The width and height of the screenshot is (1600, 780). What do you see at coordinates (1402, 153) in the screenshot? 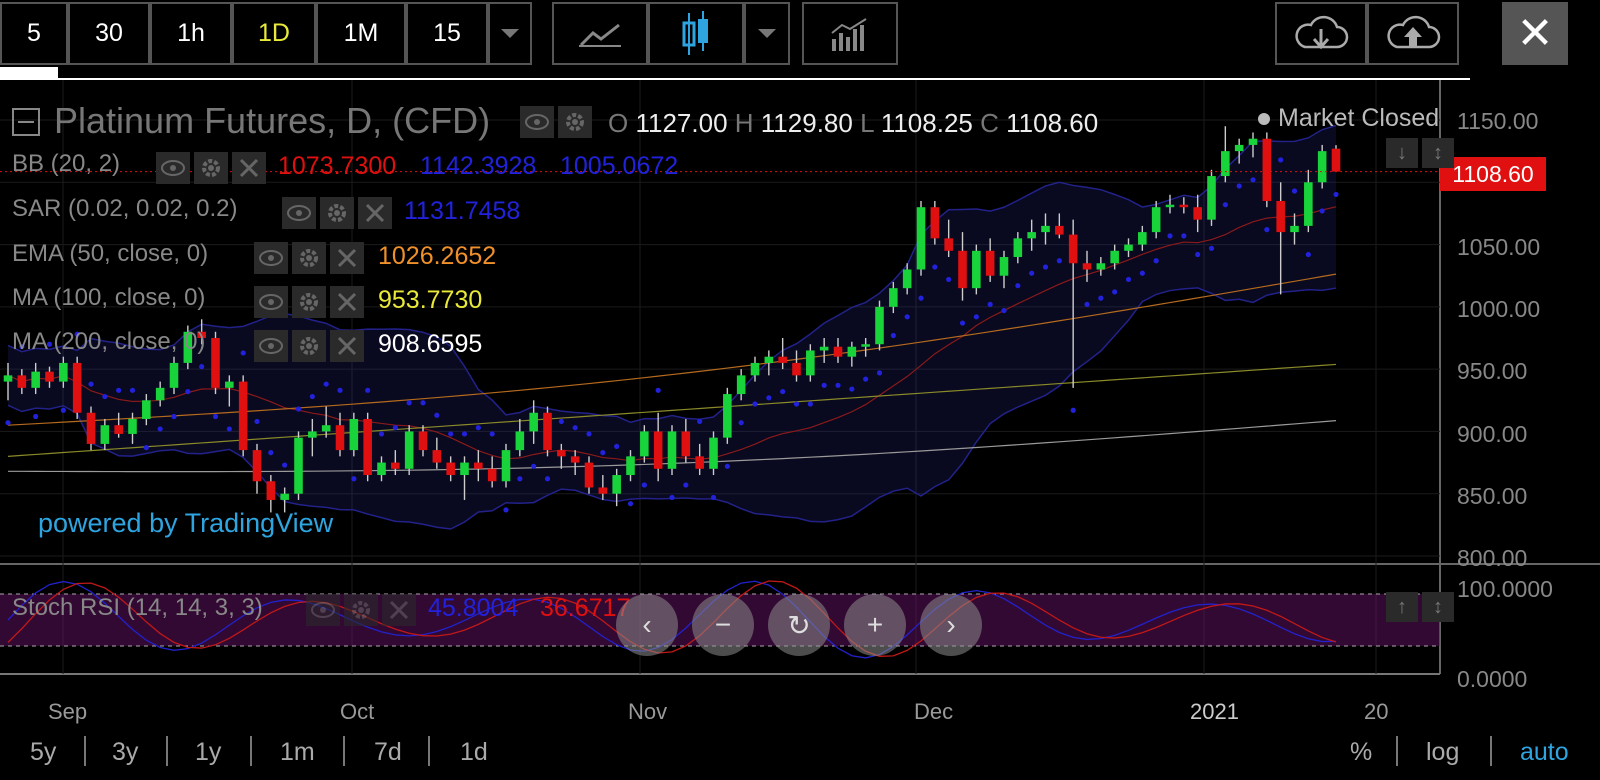
I see `scale-down-arrow-icon: ↓` at bounding box center [1402, 153].